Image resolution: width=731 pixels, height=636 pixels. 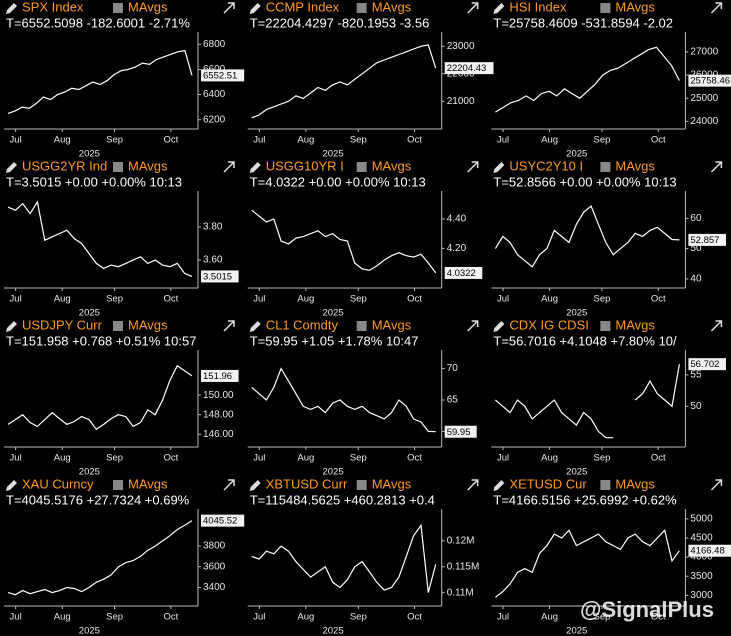 I want to click on y-tick-label: 3500, so click(x=701, y=576).